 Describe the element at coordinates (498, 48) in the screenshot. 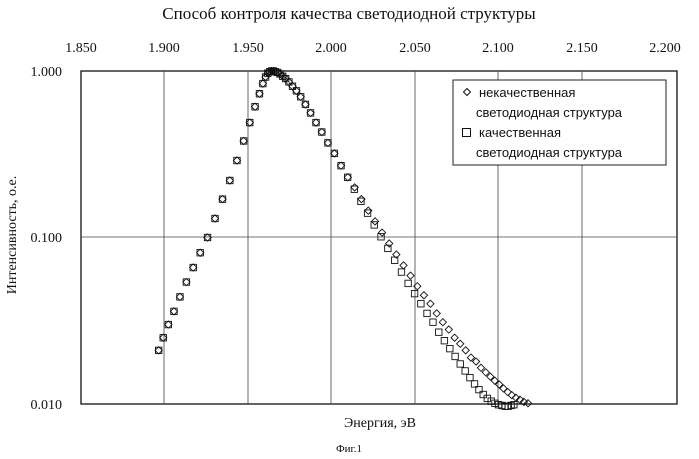

I see `x-tick-label: 2.100` at that location.